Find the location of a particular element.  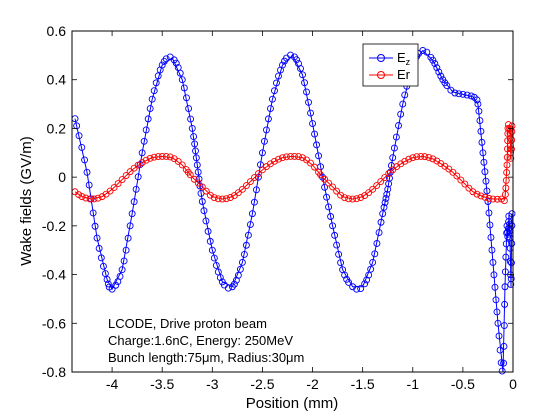

x-tick-label: -3 is located at coordinates (212, 384).